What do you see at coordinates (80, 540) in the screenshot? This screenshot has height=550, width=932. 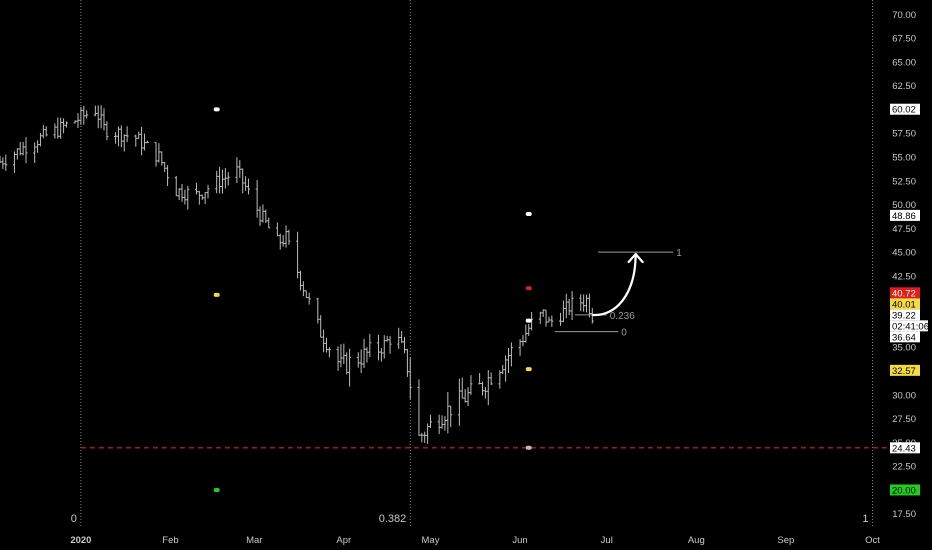 I see `x-tick-label: 2020` at bounding box center [80, 540].